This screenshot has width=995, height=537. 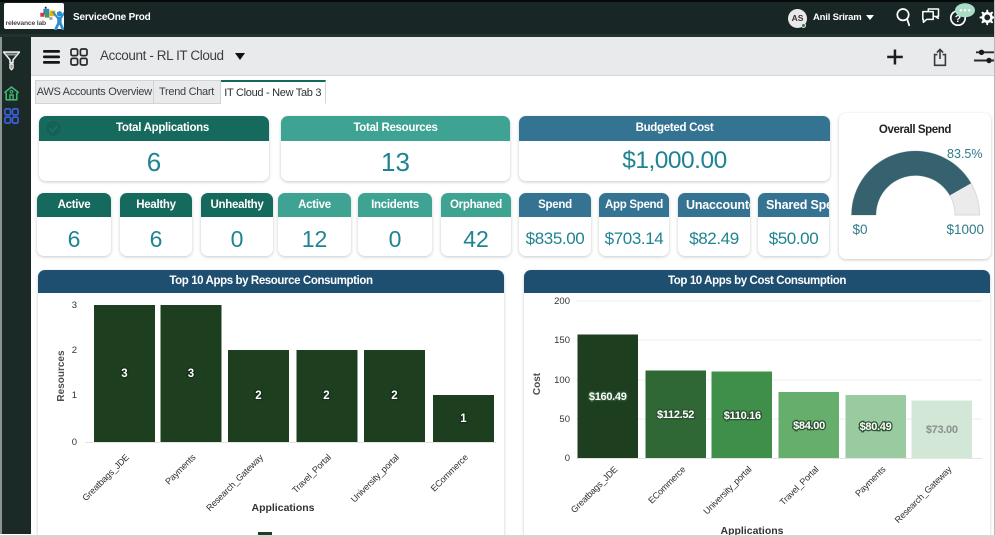 What do you see at coordinates (562, 380) in the screenshot?
I see `svg-text: 100` at bounding box center [562, 380].